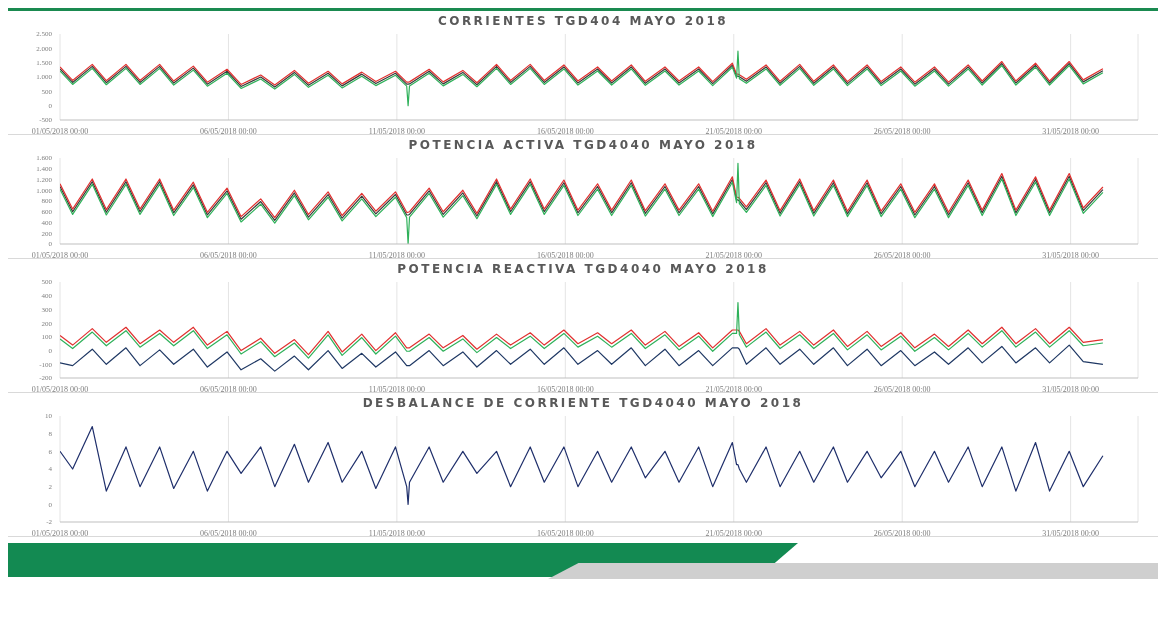 The image size is (1166, 620). What do you see at coordinates (583, 403) in the screenshot?
I see `chart-title: DESBALANCE DE CORRIENTE TGD4040 MAYO 2018` at bounding box center [583, 403].